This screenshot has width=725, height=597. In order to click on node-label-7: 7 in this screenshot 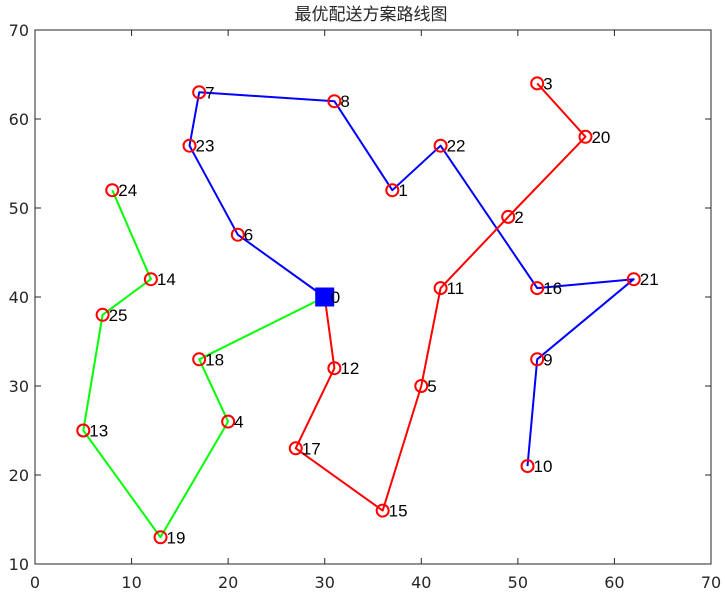, I will do `click(209, 92)`.